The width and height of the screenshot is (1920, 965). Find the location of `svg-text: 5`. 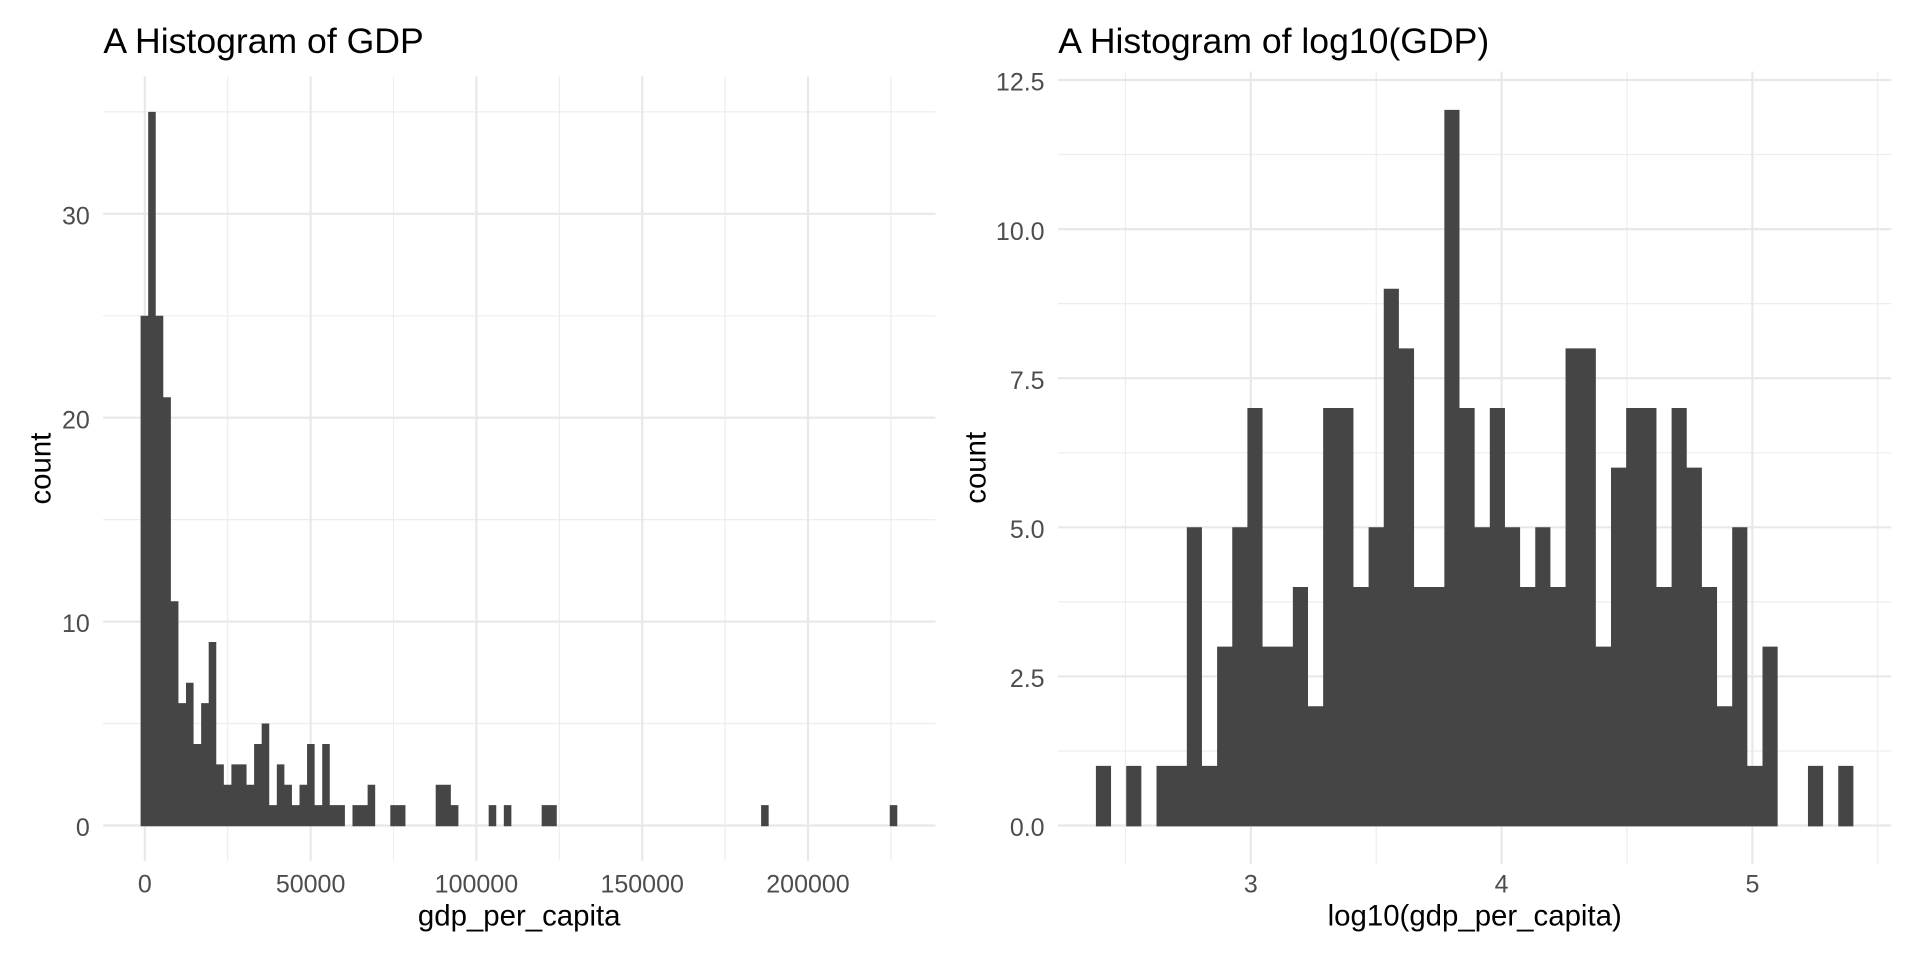

svg-text: 5 is located at coordinates (1752, 885).